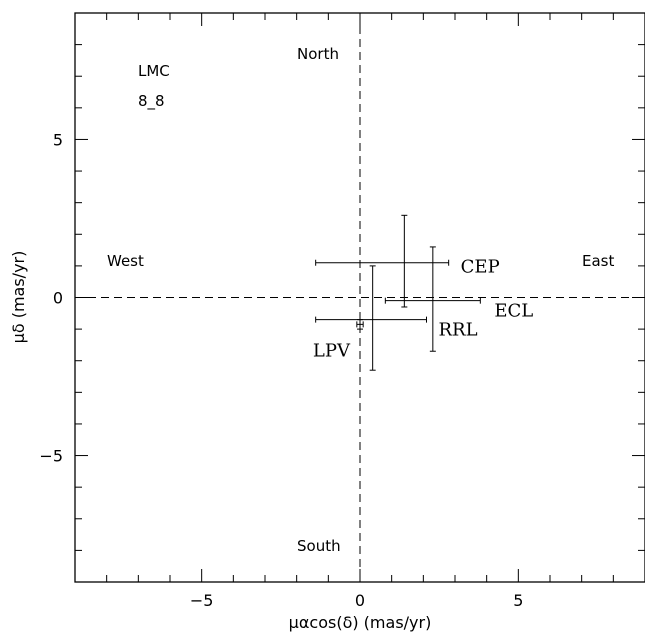 The height and width of the screenshot is (632, 645). What do you see at coordinates (58, 139) in the screenshot?
I see `y-tick-label: 5` at bounding box center [58, 139].